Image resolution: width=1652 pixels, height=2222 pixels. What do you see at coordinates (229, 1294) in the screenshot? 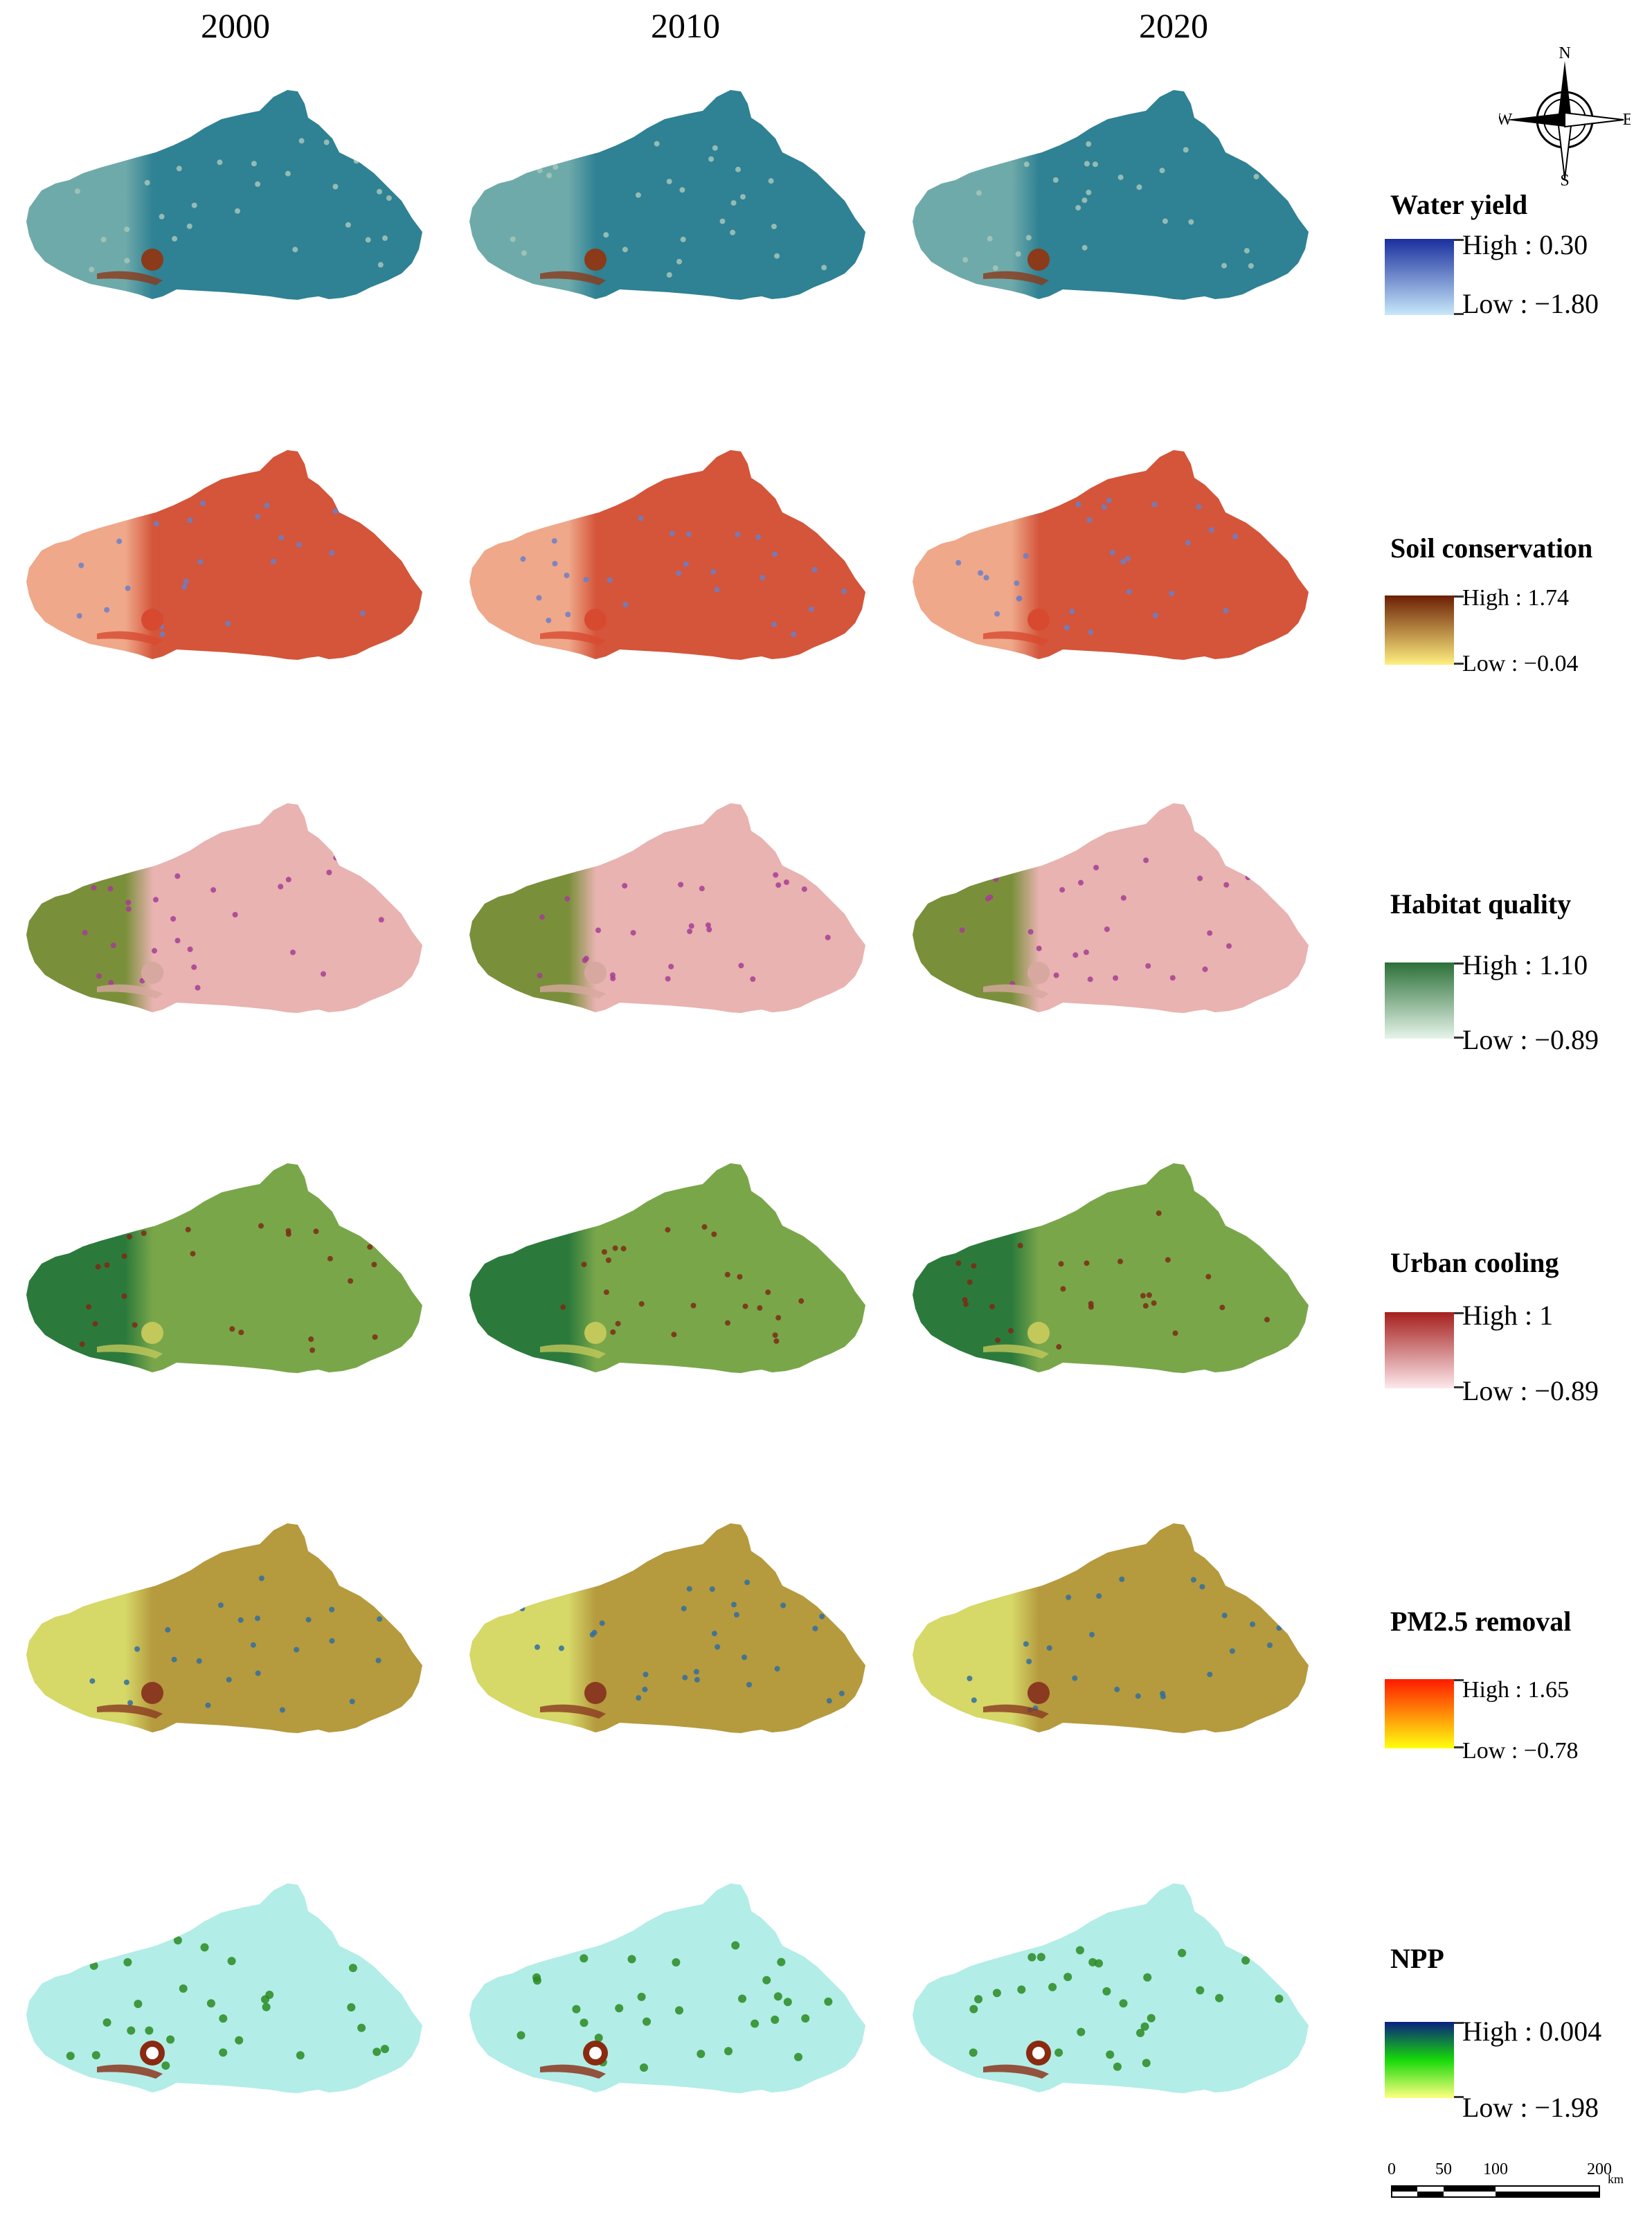
I see `map-urban-cooling-2000` at bounding box center [229, 1294].